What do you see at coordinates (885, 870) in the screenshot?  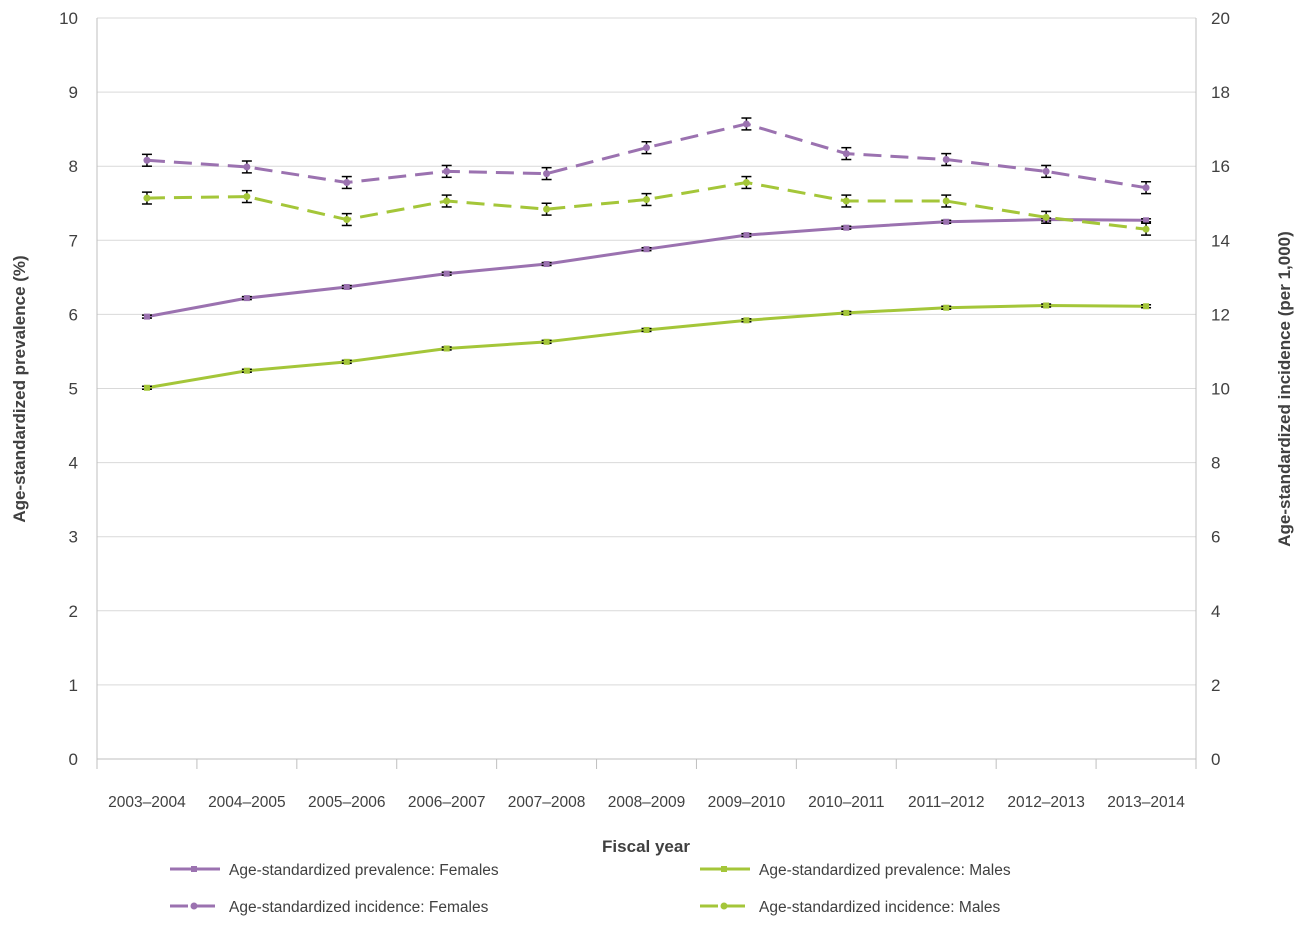 I see `legend-label: Age-standardized prevalence: Males` at bounding box center [885, 870].